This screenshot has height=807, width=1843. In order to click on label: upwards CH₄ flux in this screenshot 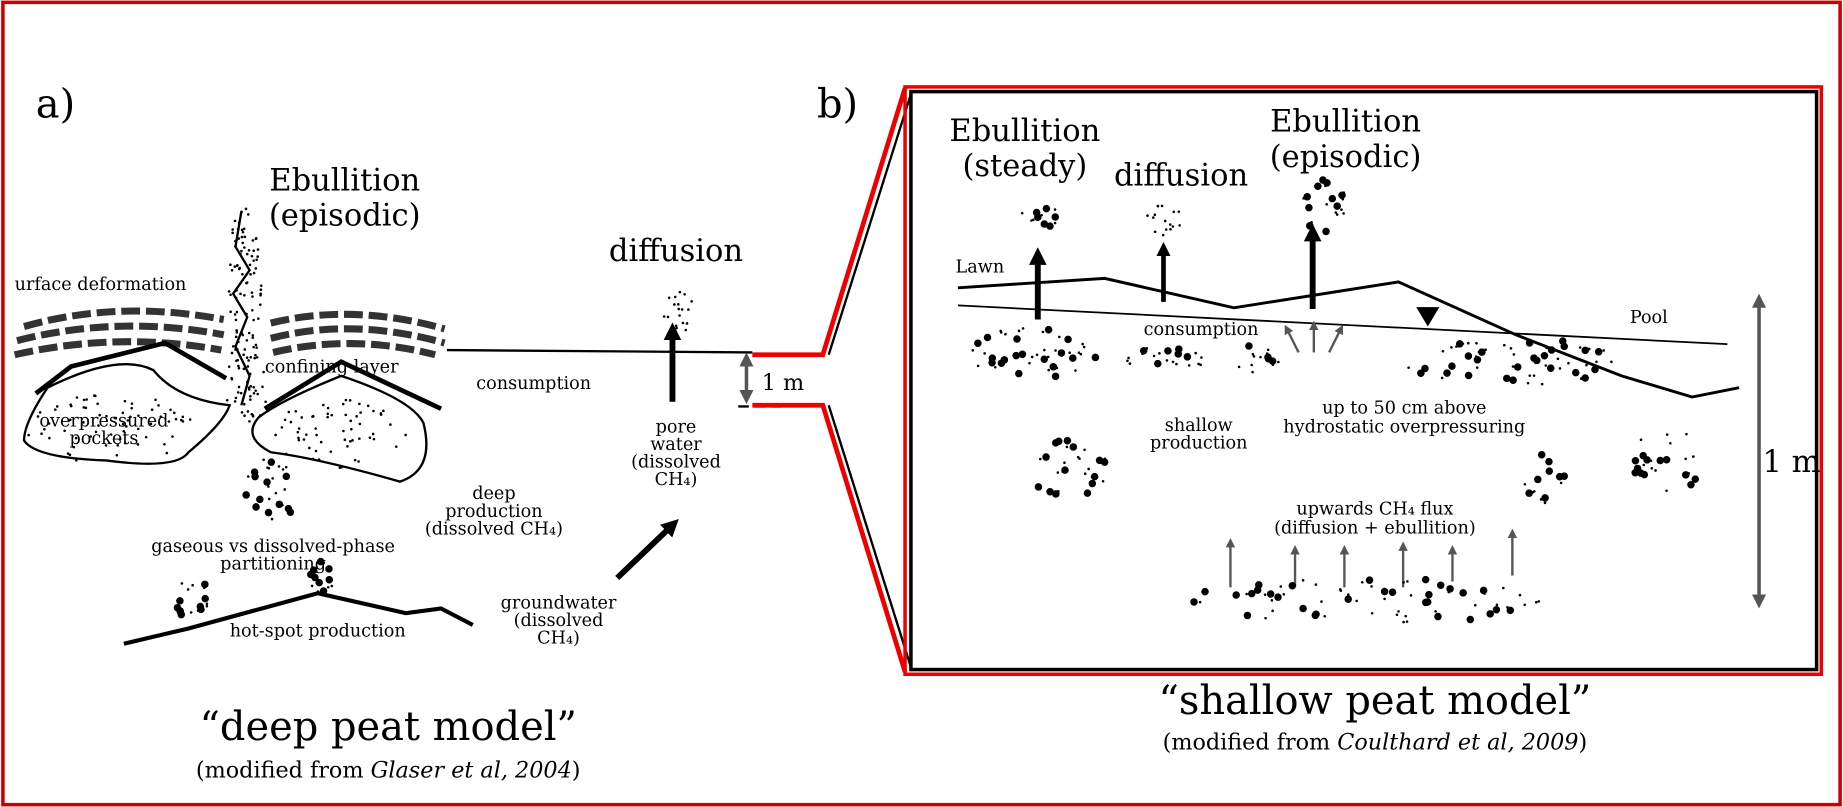, I will do `click(1374, 510)`.